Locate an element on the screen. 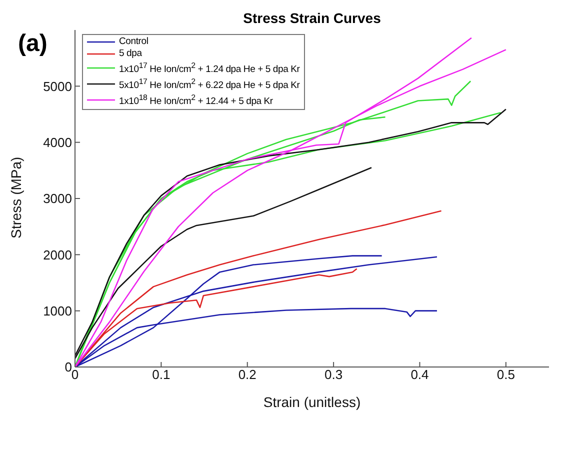 Image resolution: width=561 pixels, height=451 pixels. legend-label: Control is located at coordinates (133, 42).